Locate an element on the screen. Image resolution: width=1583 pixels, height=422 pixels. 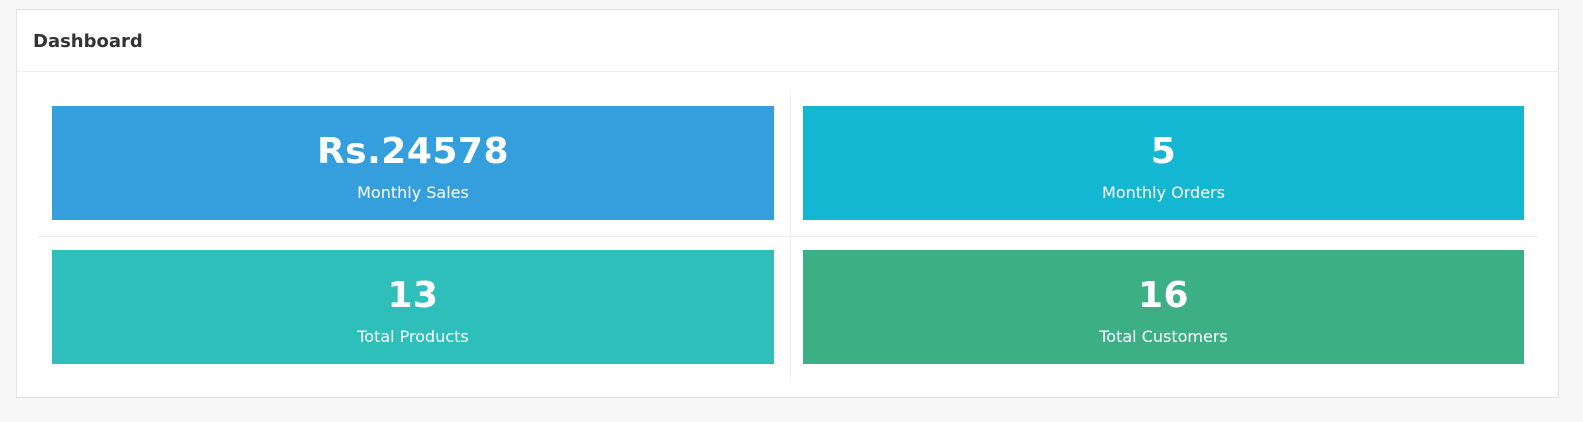
monthly-sales-label: Monthly Sales is located at coordinates (413, 192).